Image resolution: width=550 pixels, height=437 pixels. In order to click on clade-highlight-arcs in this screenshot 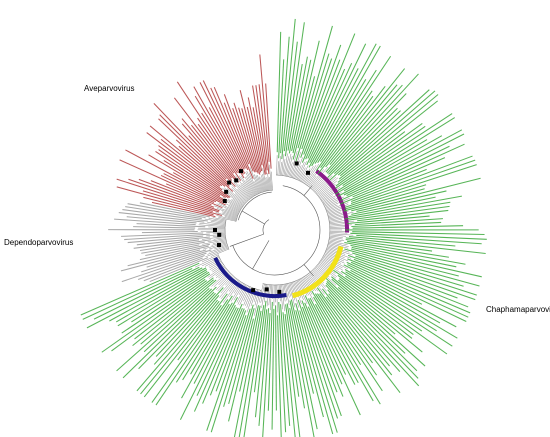, I will do `click(281, 234)`.